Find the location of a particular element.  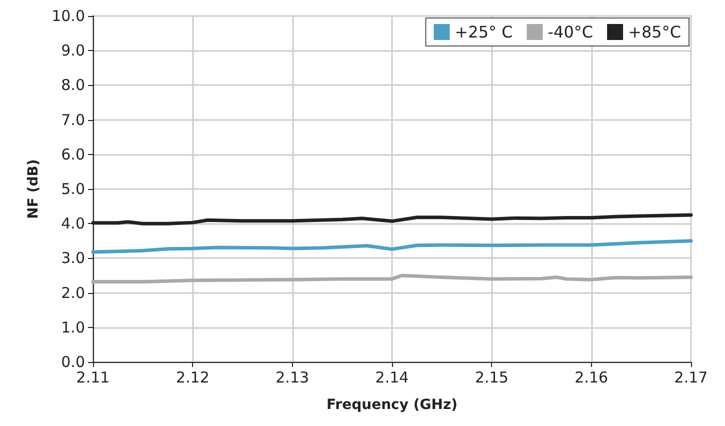

legend-label: +25° C is located at coordinates (483, 32).